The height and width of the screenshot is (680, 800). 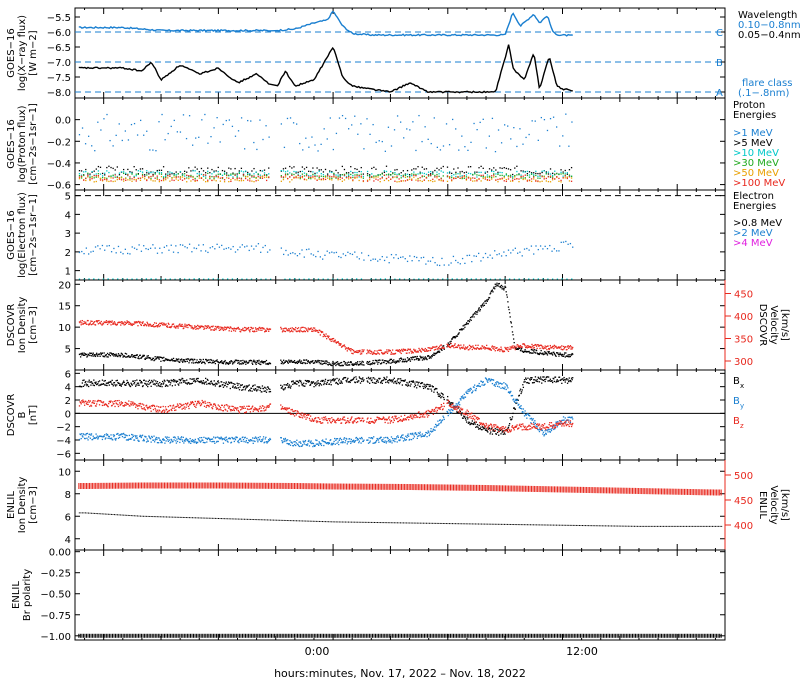 I want to click on y-tick-label: 5, so click(x=68, y=350).